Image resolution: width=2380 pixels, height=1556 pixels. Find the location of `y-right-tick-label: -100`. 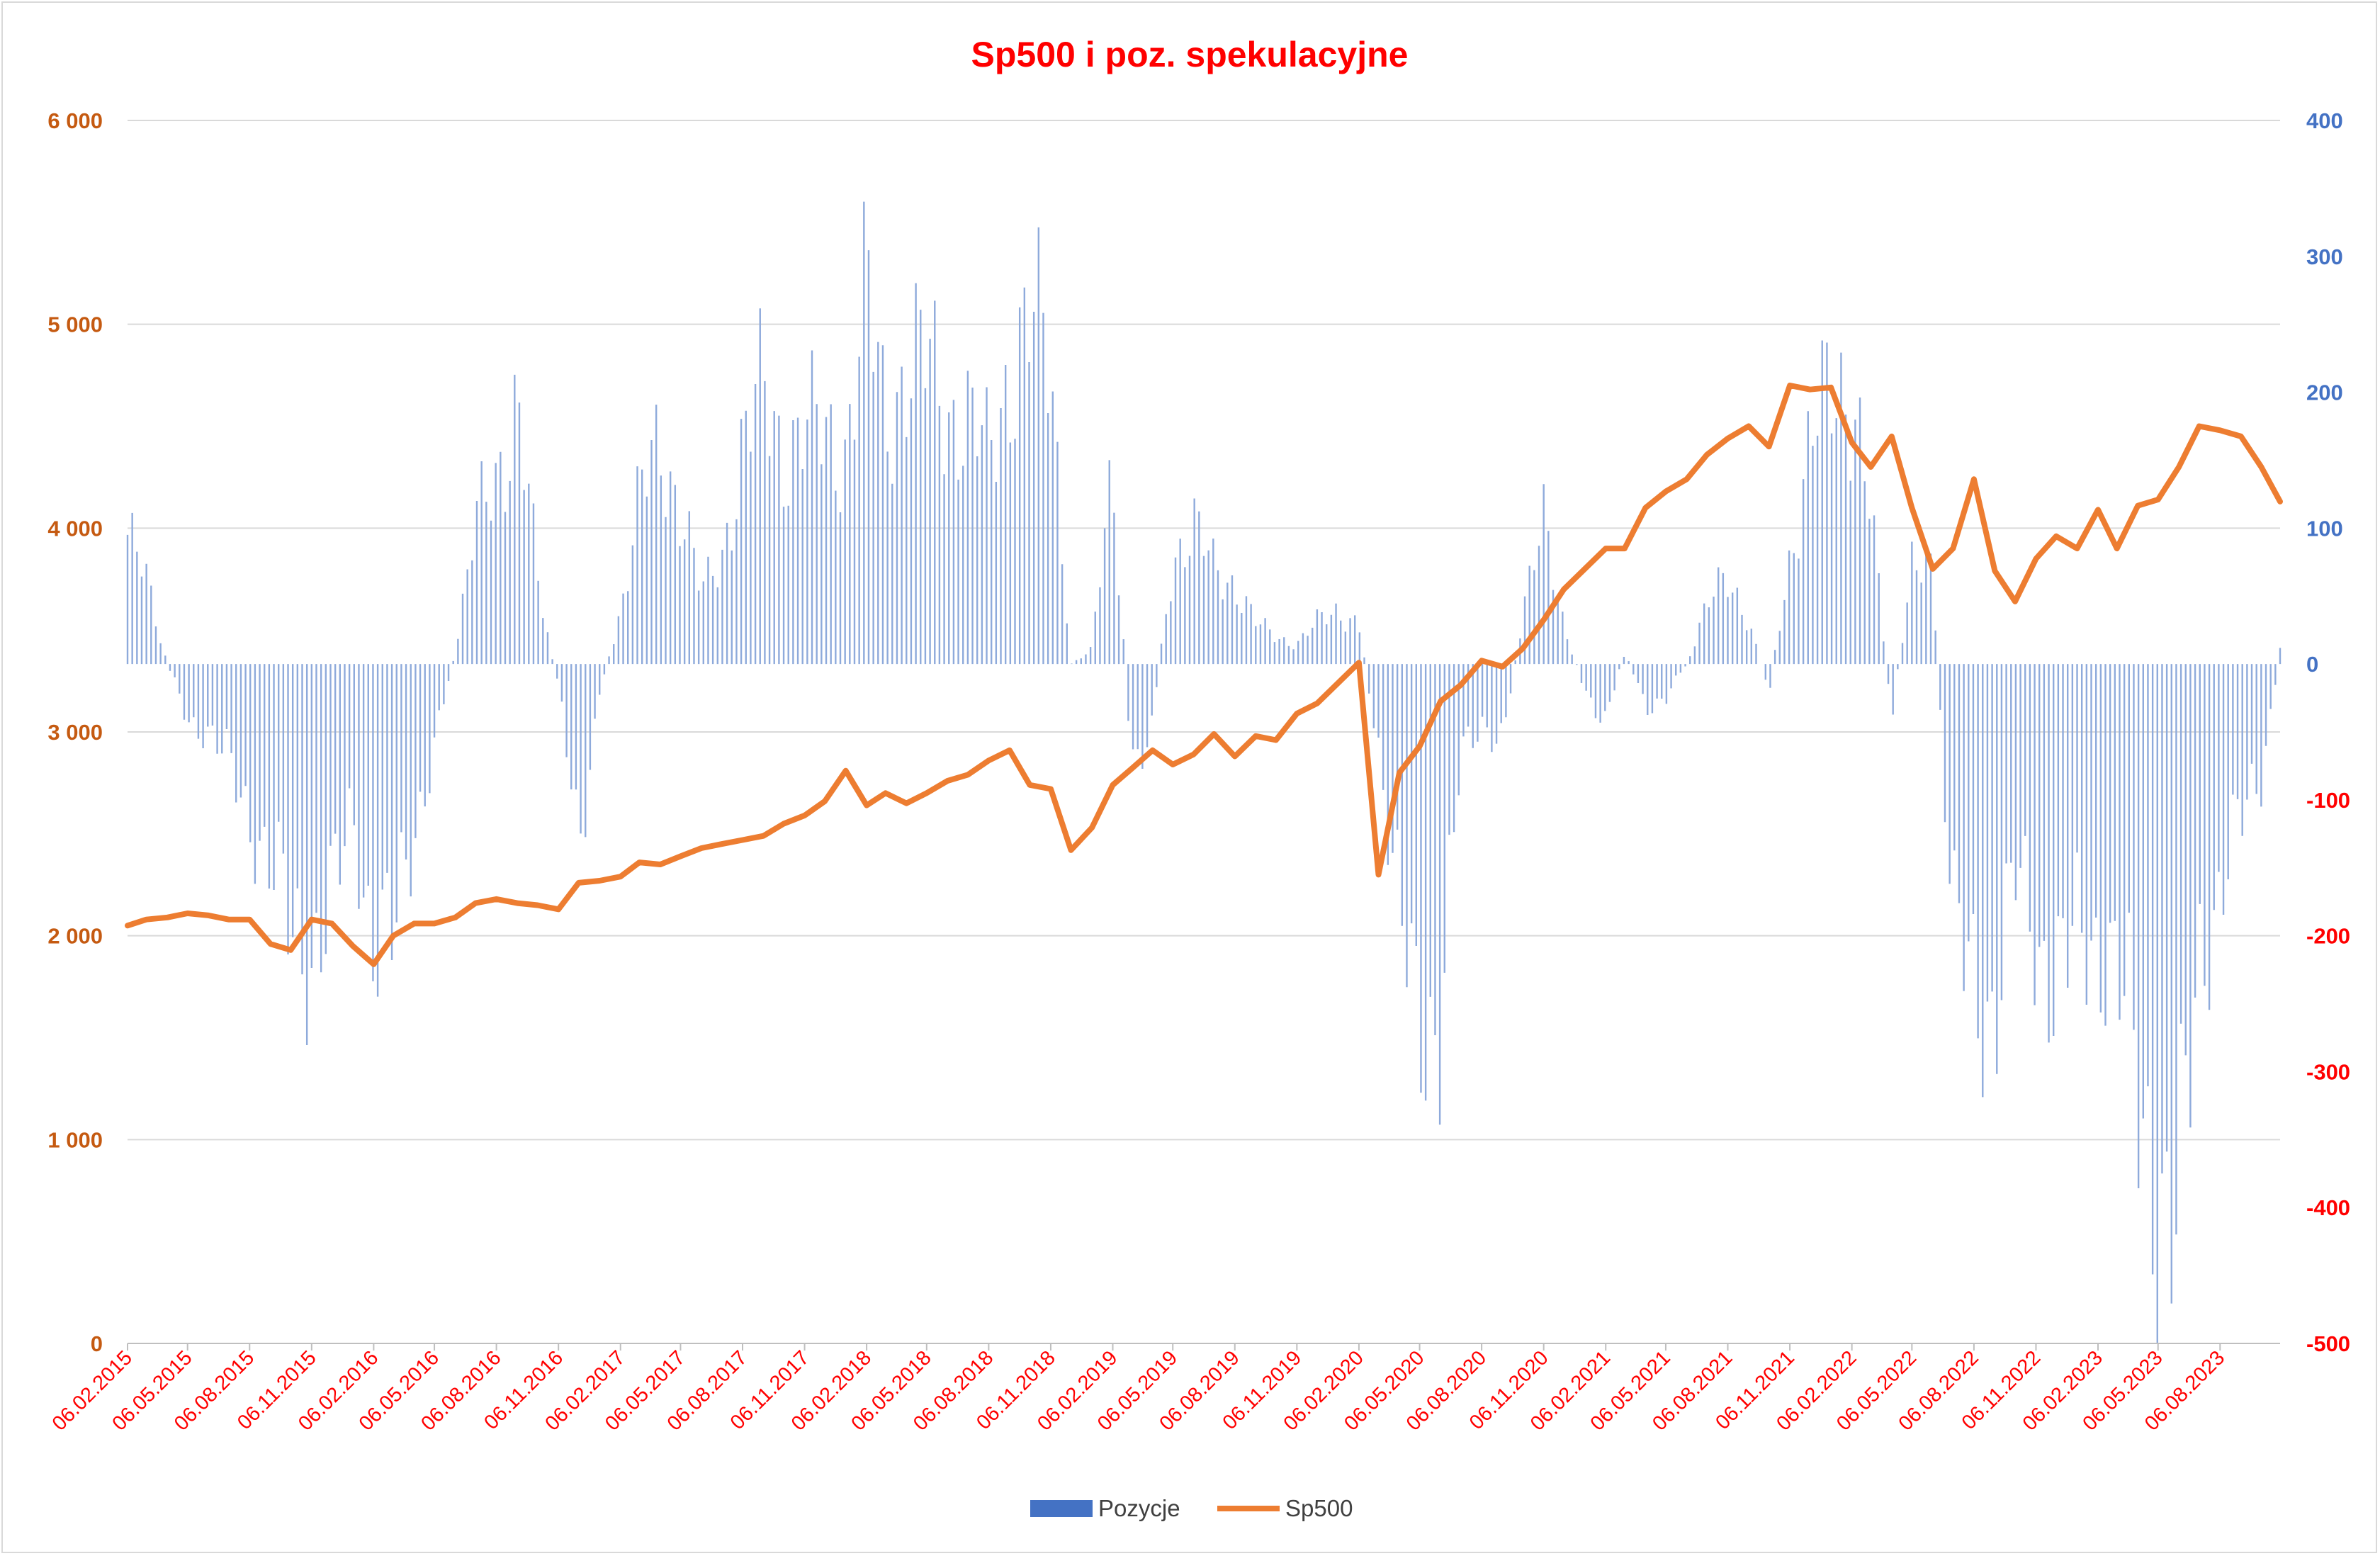

y-right-tick-label: -100 is located at coordinates (2328, 800).